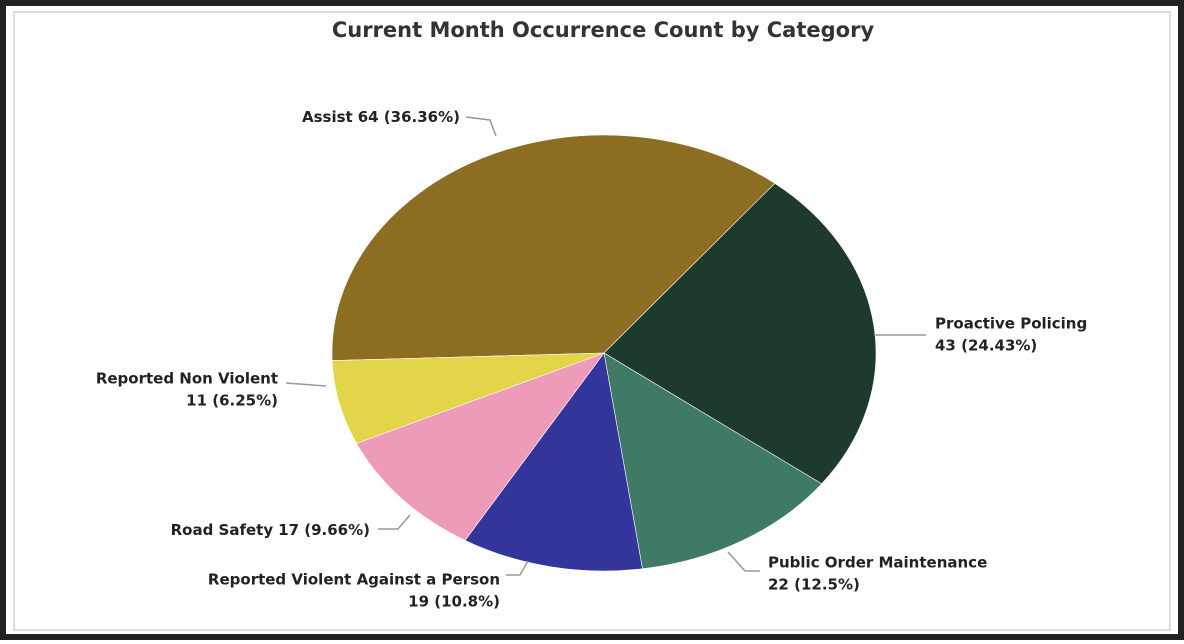 The image size is (1184, 644). I want to click on slice-label-value: 22 (12.5%), so click(814, 585).